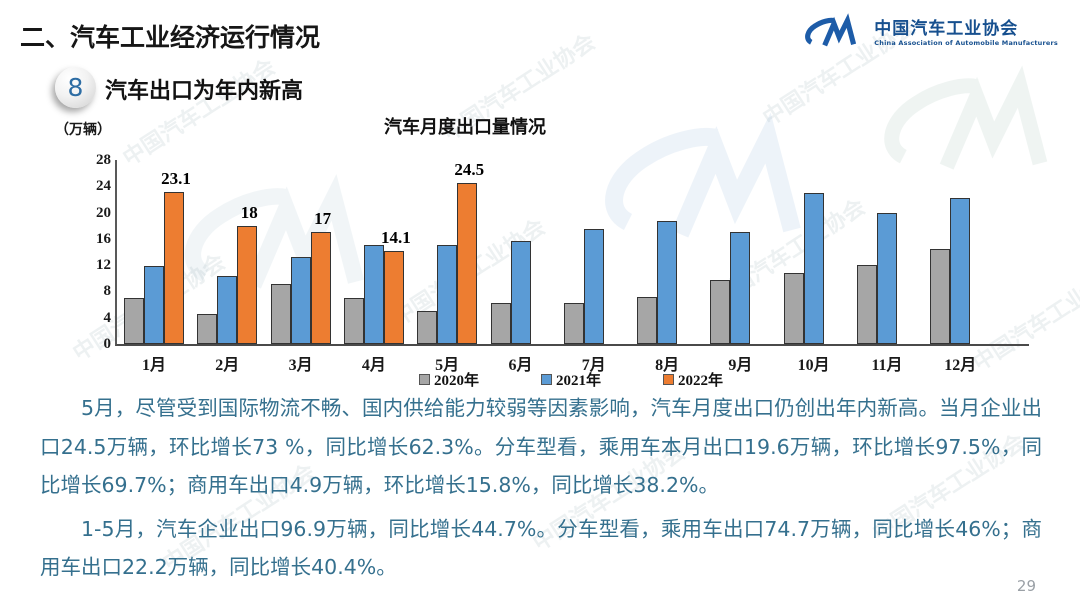 The width and height of the screenshot is (1080, 607). I want to click on bar-2021年-8月, so click(667, 282).